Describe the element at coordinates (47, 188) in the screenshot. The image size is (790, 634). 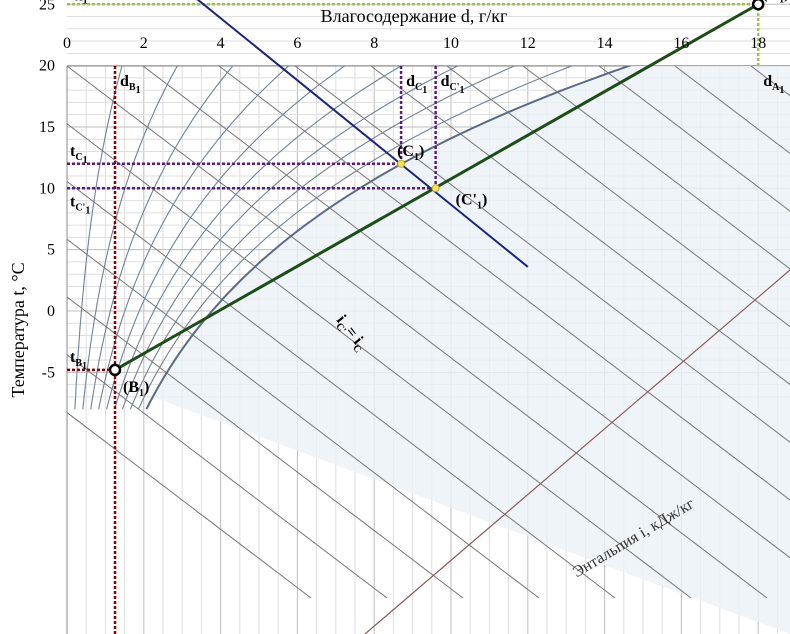
I see `y-tick-label: 10` at that location.